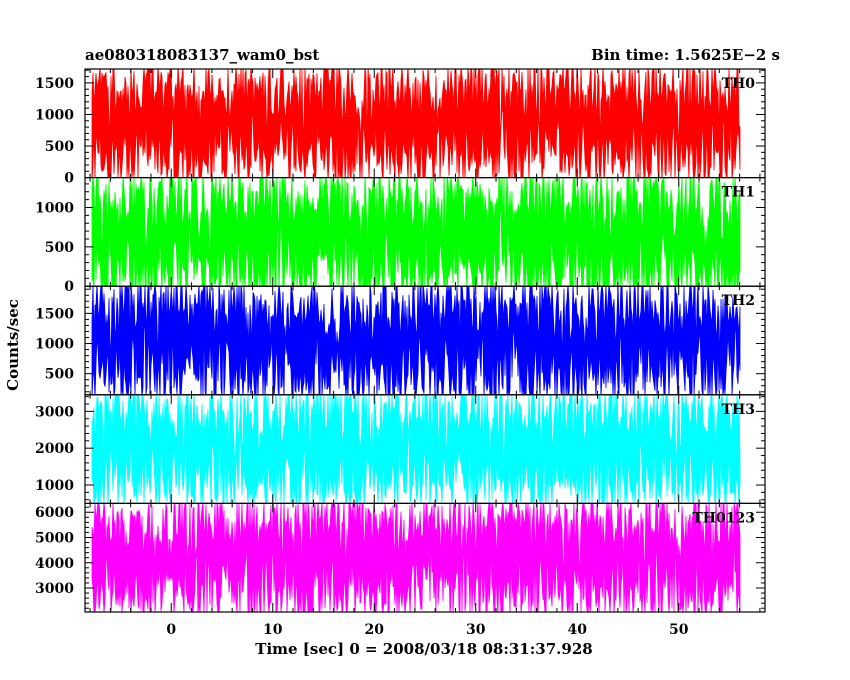 The image size is (850, 680). Describe the element at coordinates (54, 564) in the screenshot. I see `y-tick-label: 4000` at that location.